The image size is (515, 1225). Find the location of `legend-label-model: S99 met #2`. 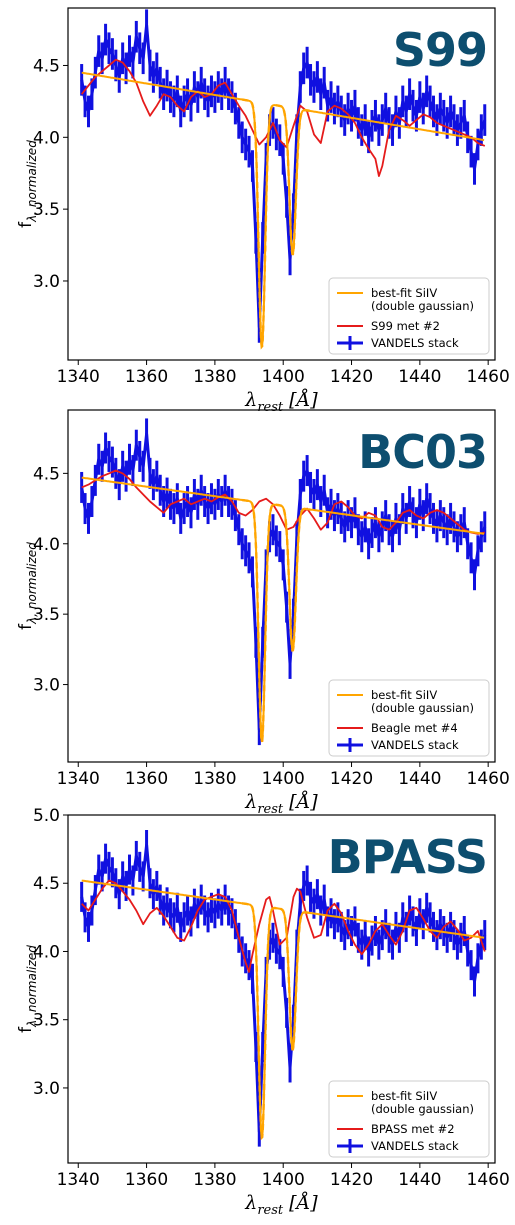

legend-label-model: S99 met #2 is located at coordinates (405, 326).